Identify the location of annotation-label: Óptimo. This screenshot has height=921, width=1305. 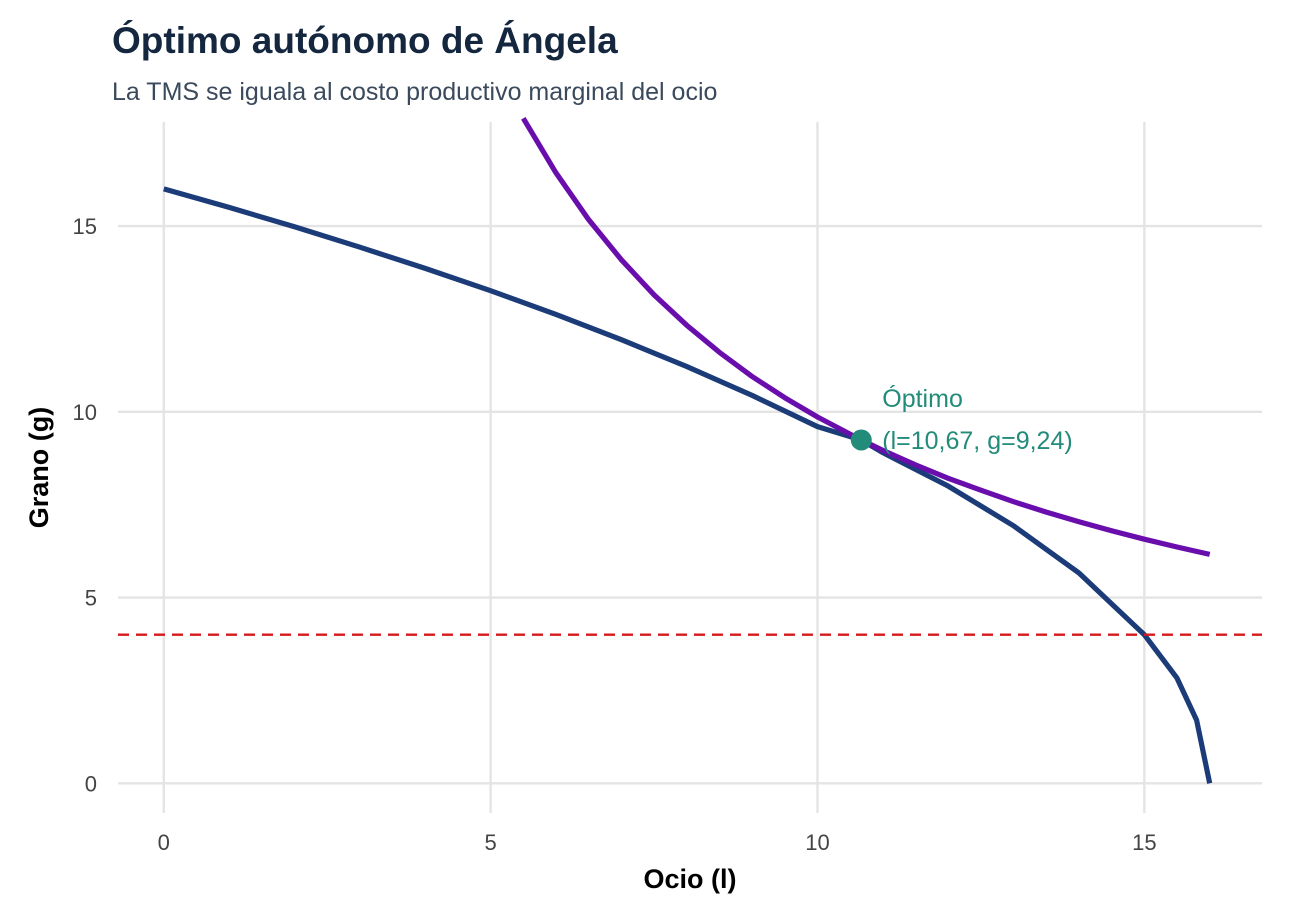
(922, 398).